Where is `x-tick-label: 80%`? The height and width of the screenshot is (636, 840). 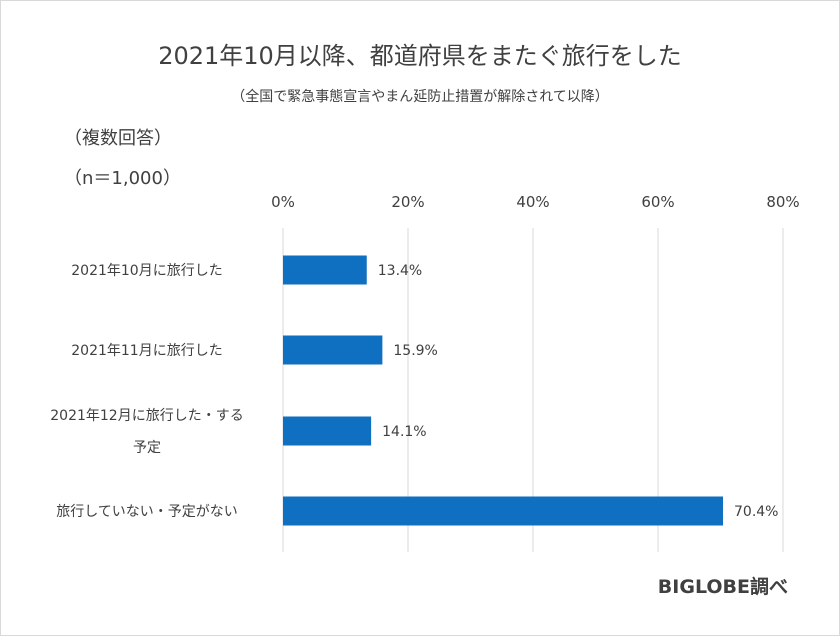 x-tick-label: 80% is located at coordinates (782, 202).